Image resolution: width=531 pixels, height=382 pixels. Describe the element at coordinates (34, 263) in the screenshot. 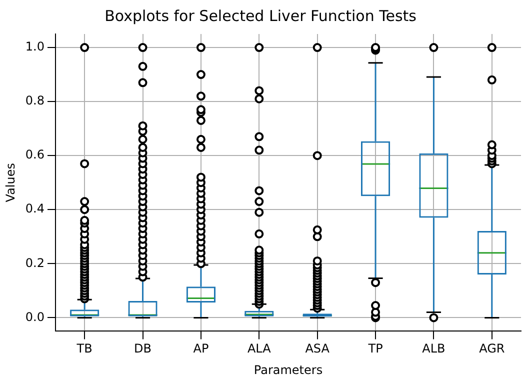

I see `y-tick-label: 0.2` at that location.